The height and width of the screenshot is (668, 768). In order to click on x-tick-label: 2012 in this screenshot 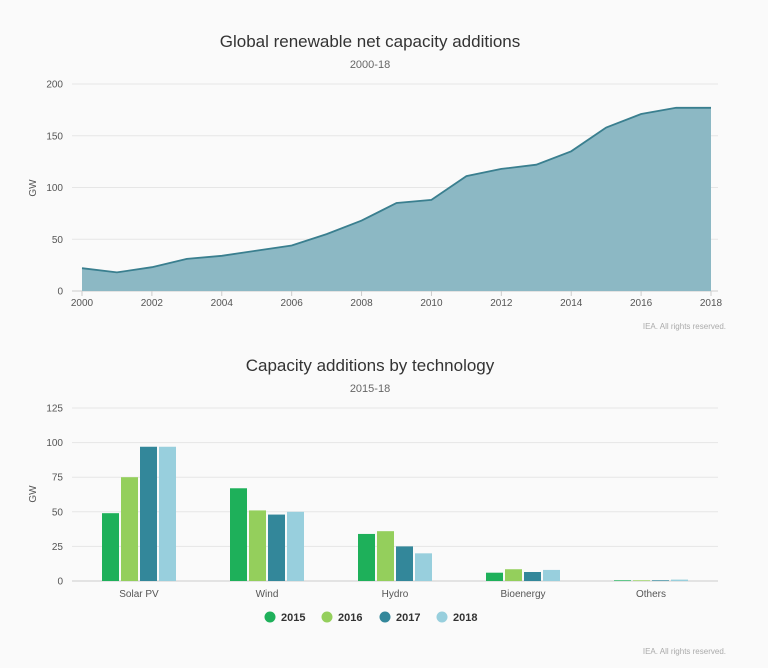, I will do `click(501, 303)`.